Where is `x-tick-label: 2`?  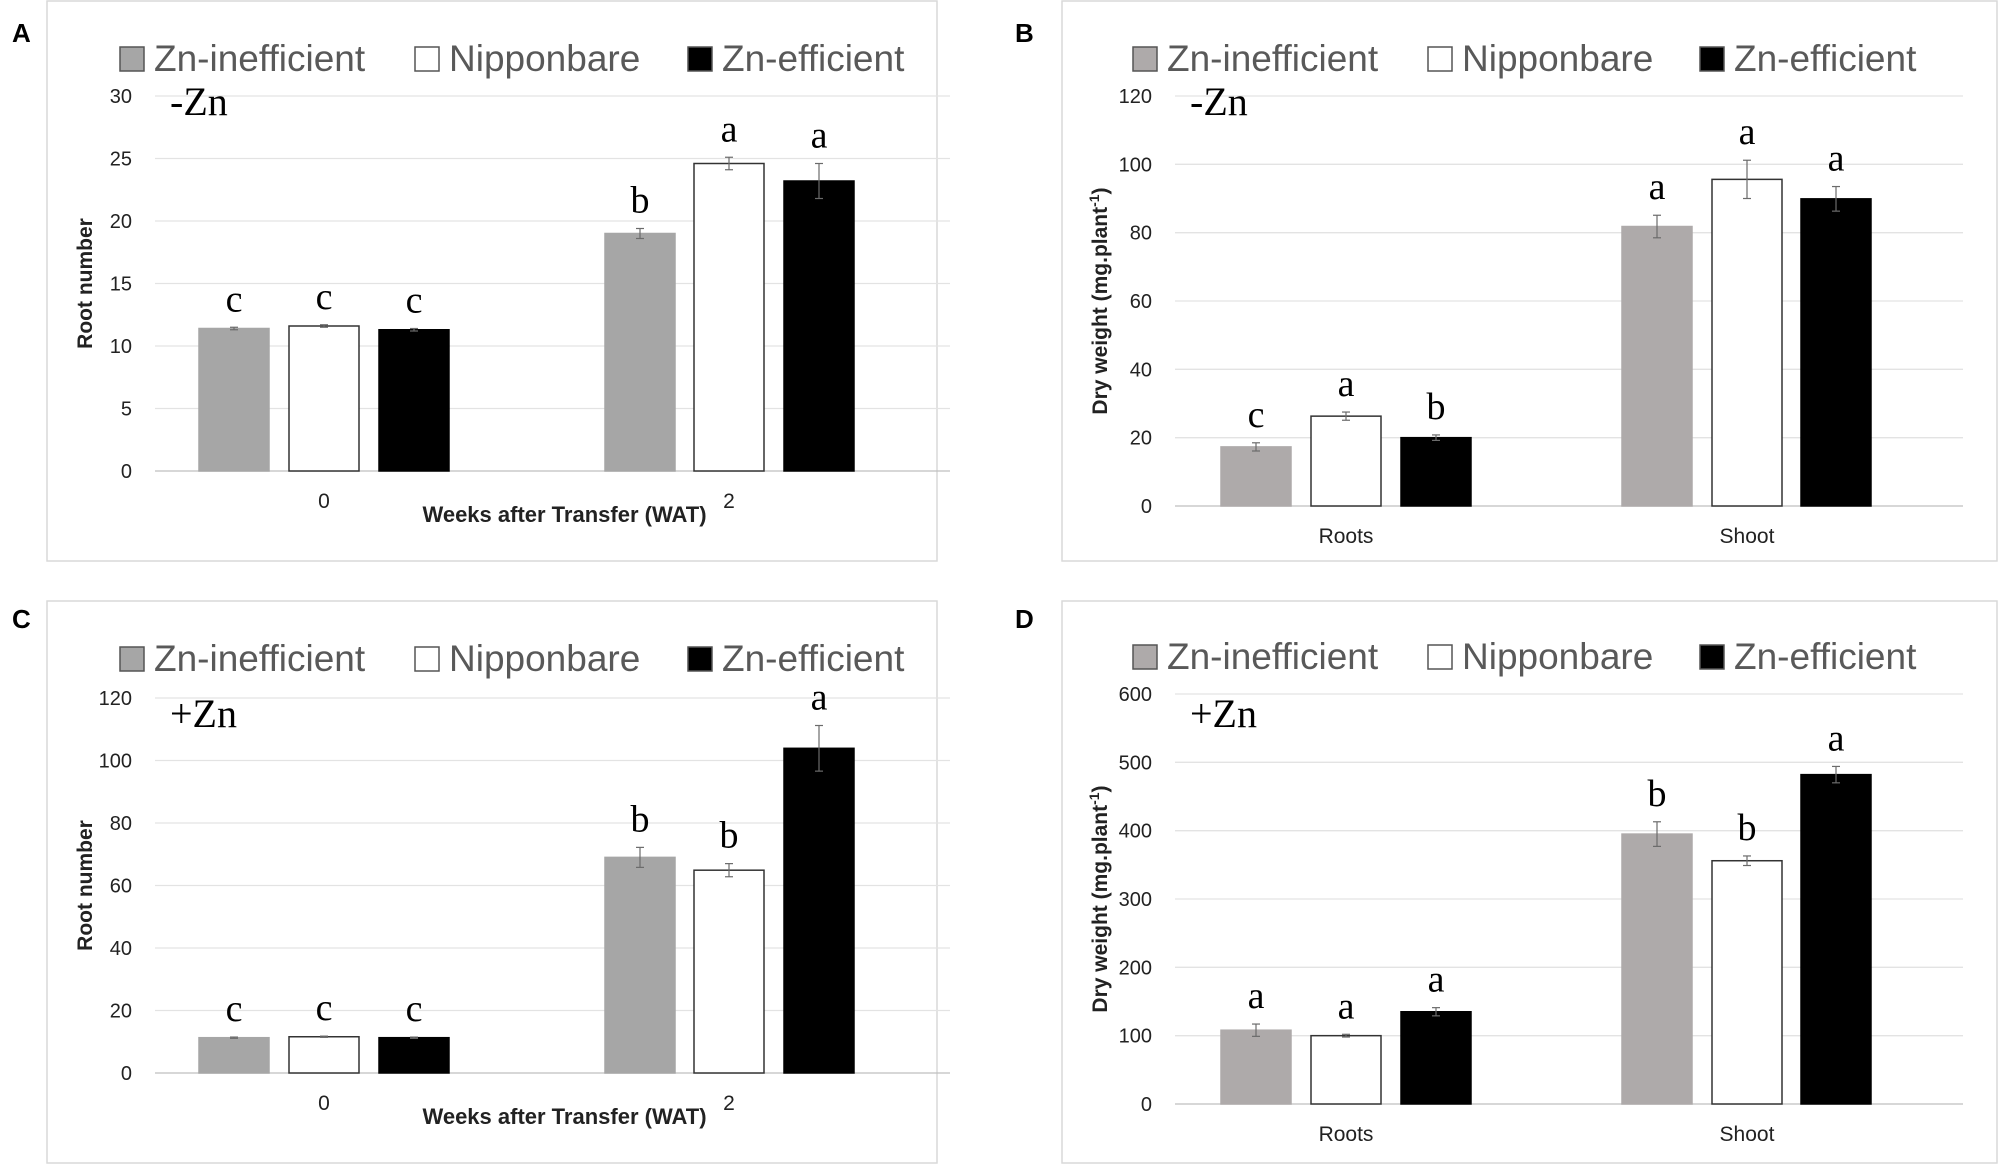
x-tick-label: 2 is located at coordinates (729, 501).